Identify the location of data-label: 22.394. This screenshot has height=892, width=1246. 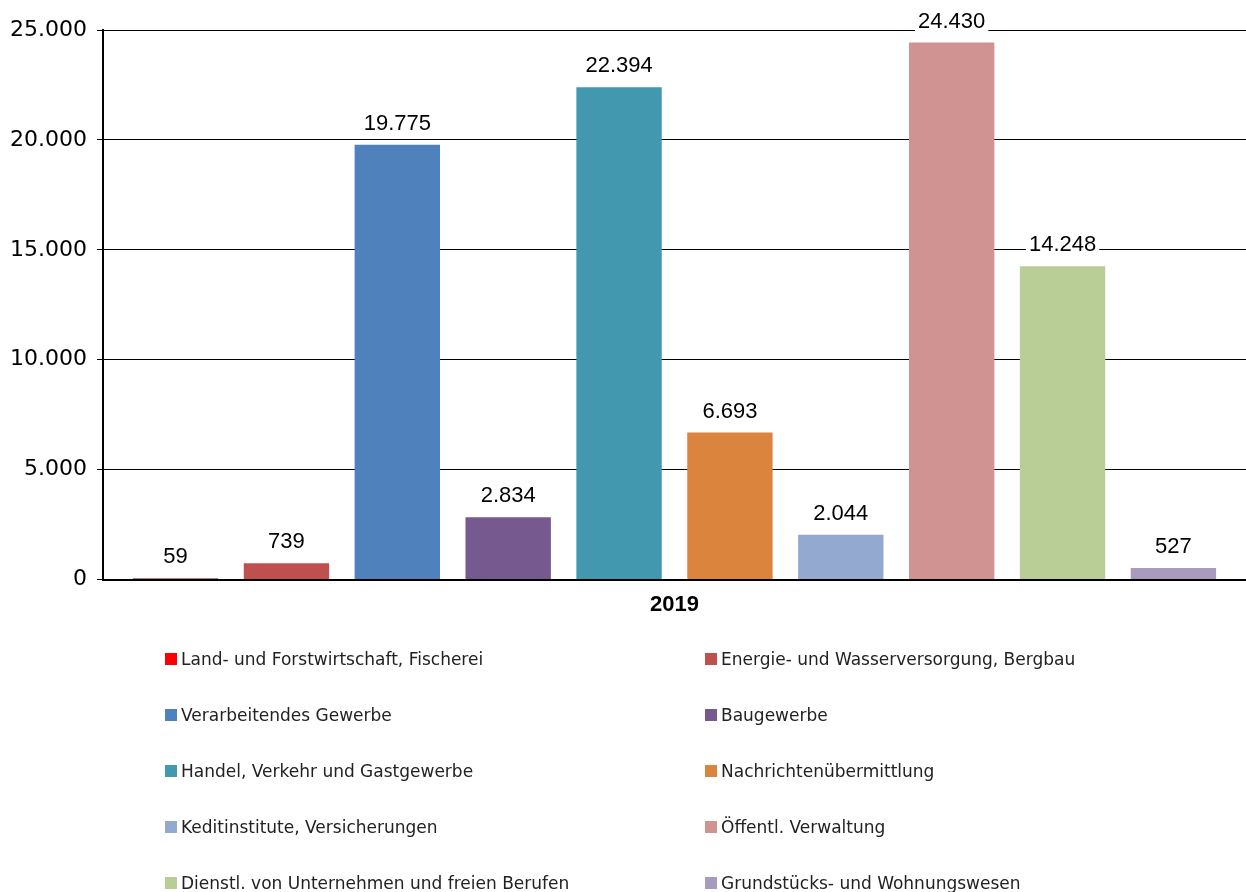
(619, 65).